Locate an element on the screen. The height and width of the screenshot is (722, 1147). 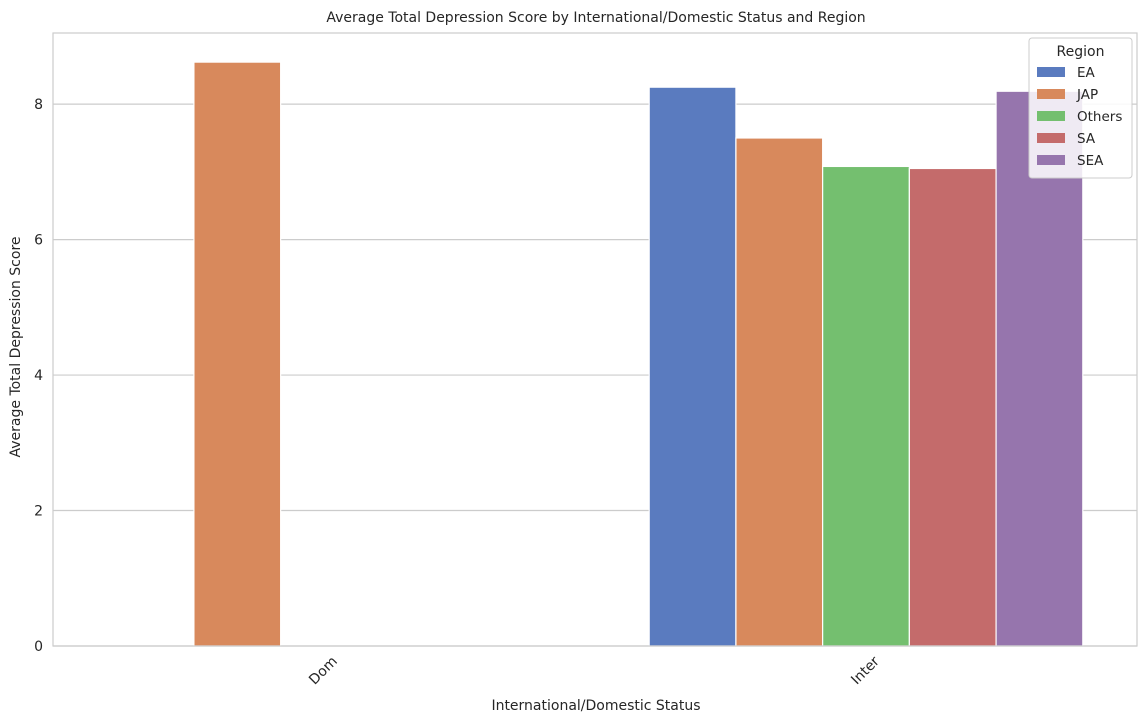
bar-jap-inter is located at coordinates (779, 392).